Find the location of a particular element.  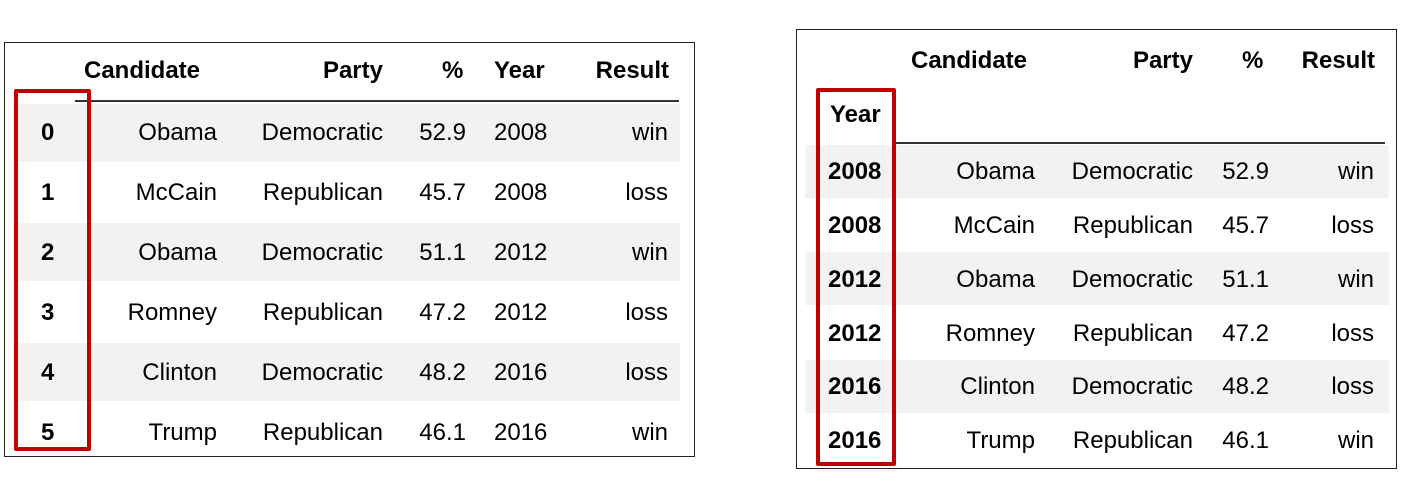

index-name-year: Year is located at coordinates (855, 114).